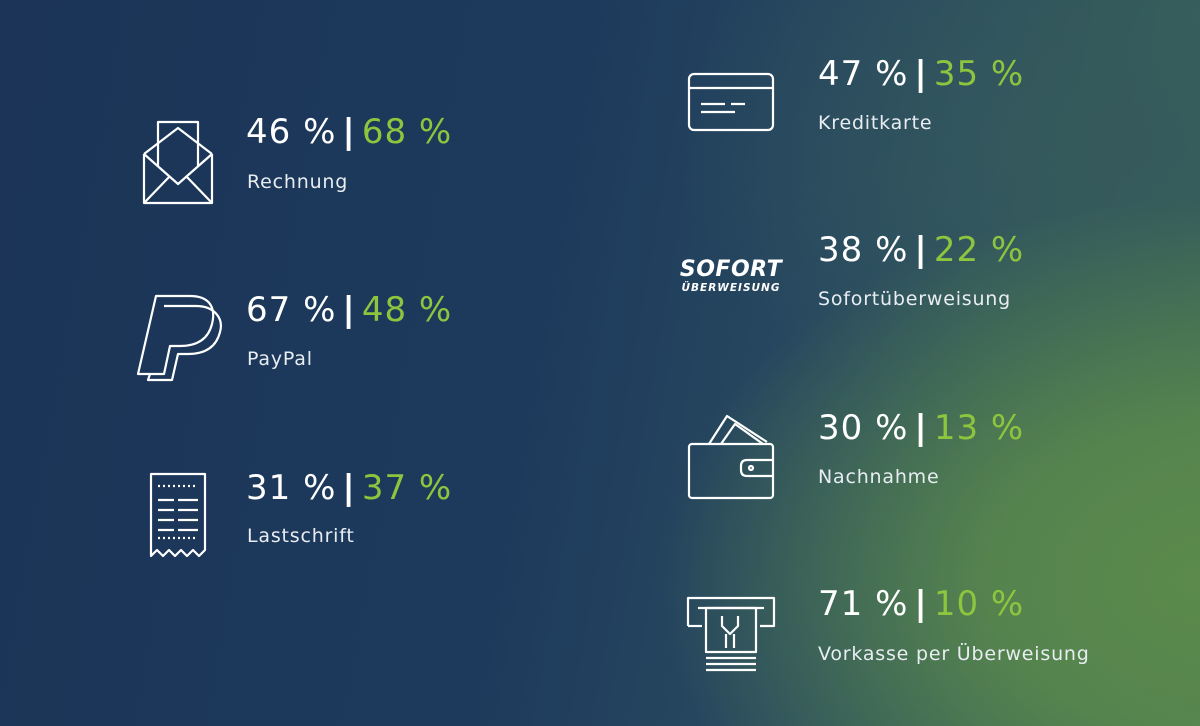 The width and height of the screenshot is (1200, 726). What do you see at coordinates (291, 310) in the screenshot?
I see `paypal-value-1: 67 %` at bounding box center [291, 310].